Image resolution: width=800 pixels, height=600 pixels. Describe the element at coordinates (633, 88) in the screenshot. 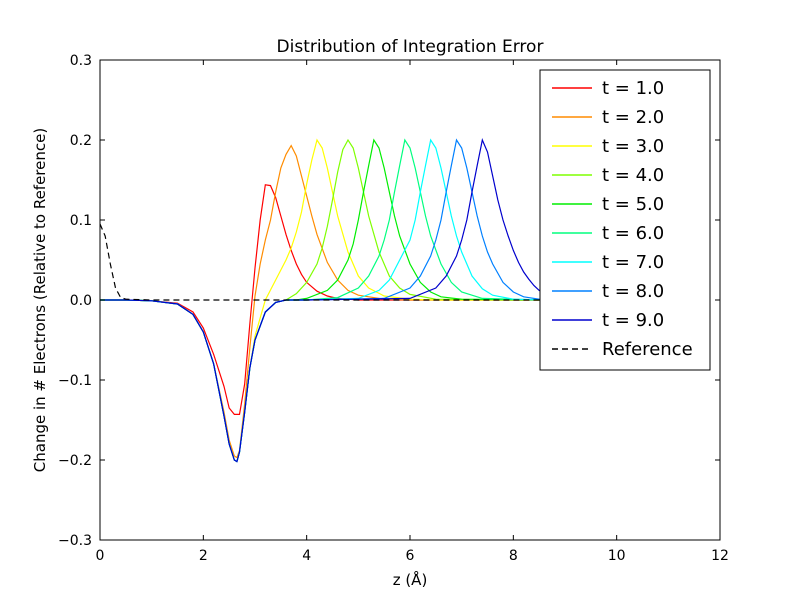

I see `legend-label: t = 1.0` at that location.